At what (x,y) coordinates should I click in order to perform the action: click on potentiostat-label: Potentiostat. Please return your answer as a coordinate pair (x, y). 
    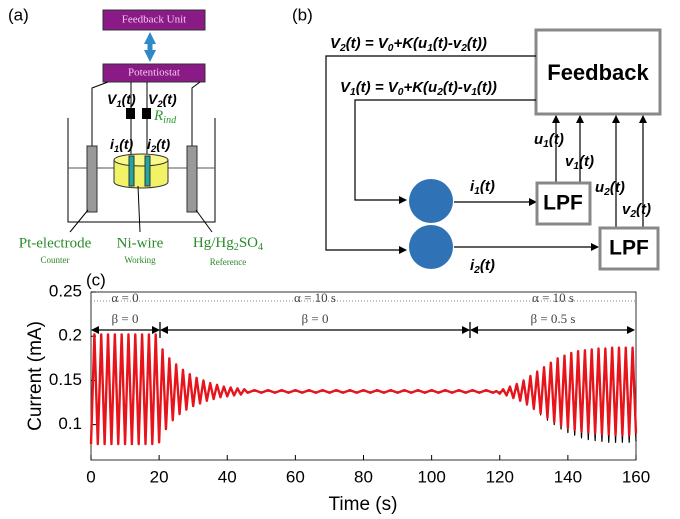
    Looking at the image, I should click on (154, 73).